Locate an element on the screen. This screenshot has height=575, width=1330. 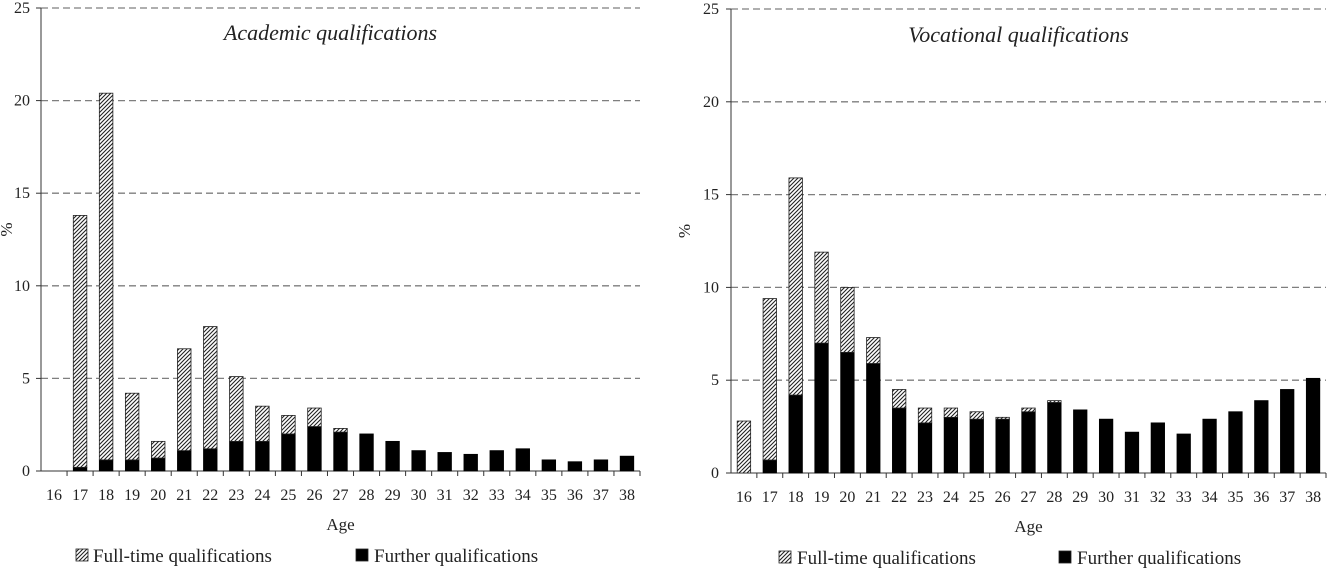
x-tick-label: 20 is located at coordinates (847, 497).